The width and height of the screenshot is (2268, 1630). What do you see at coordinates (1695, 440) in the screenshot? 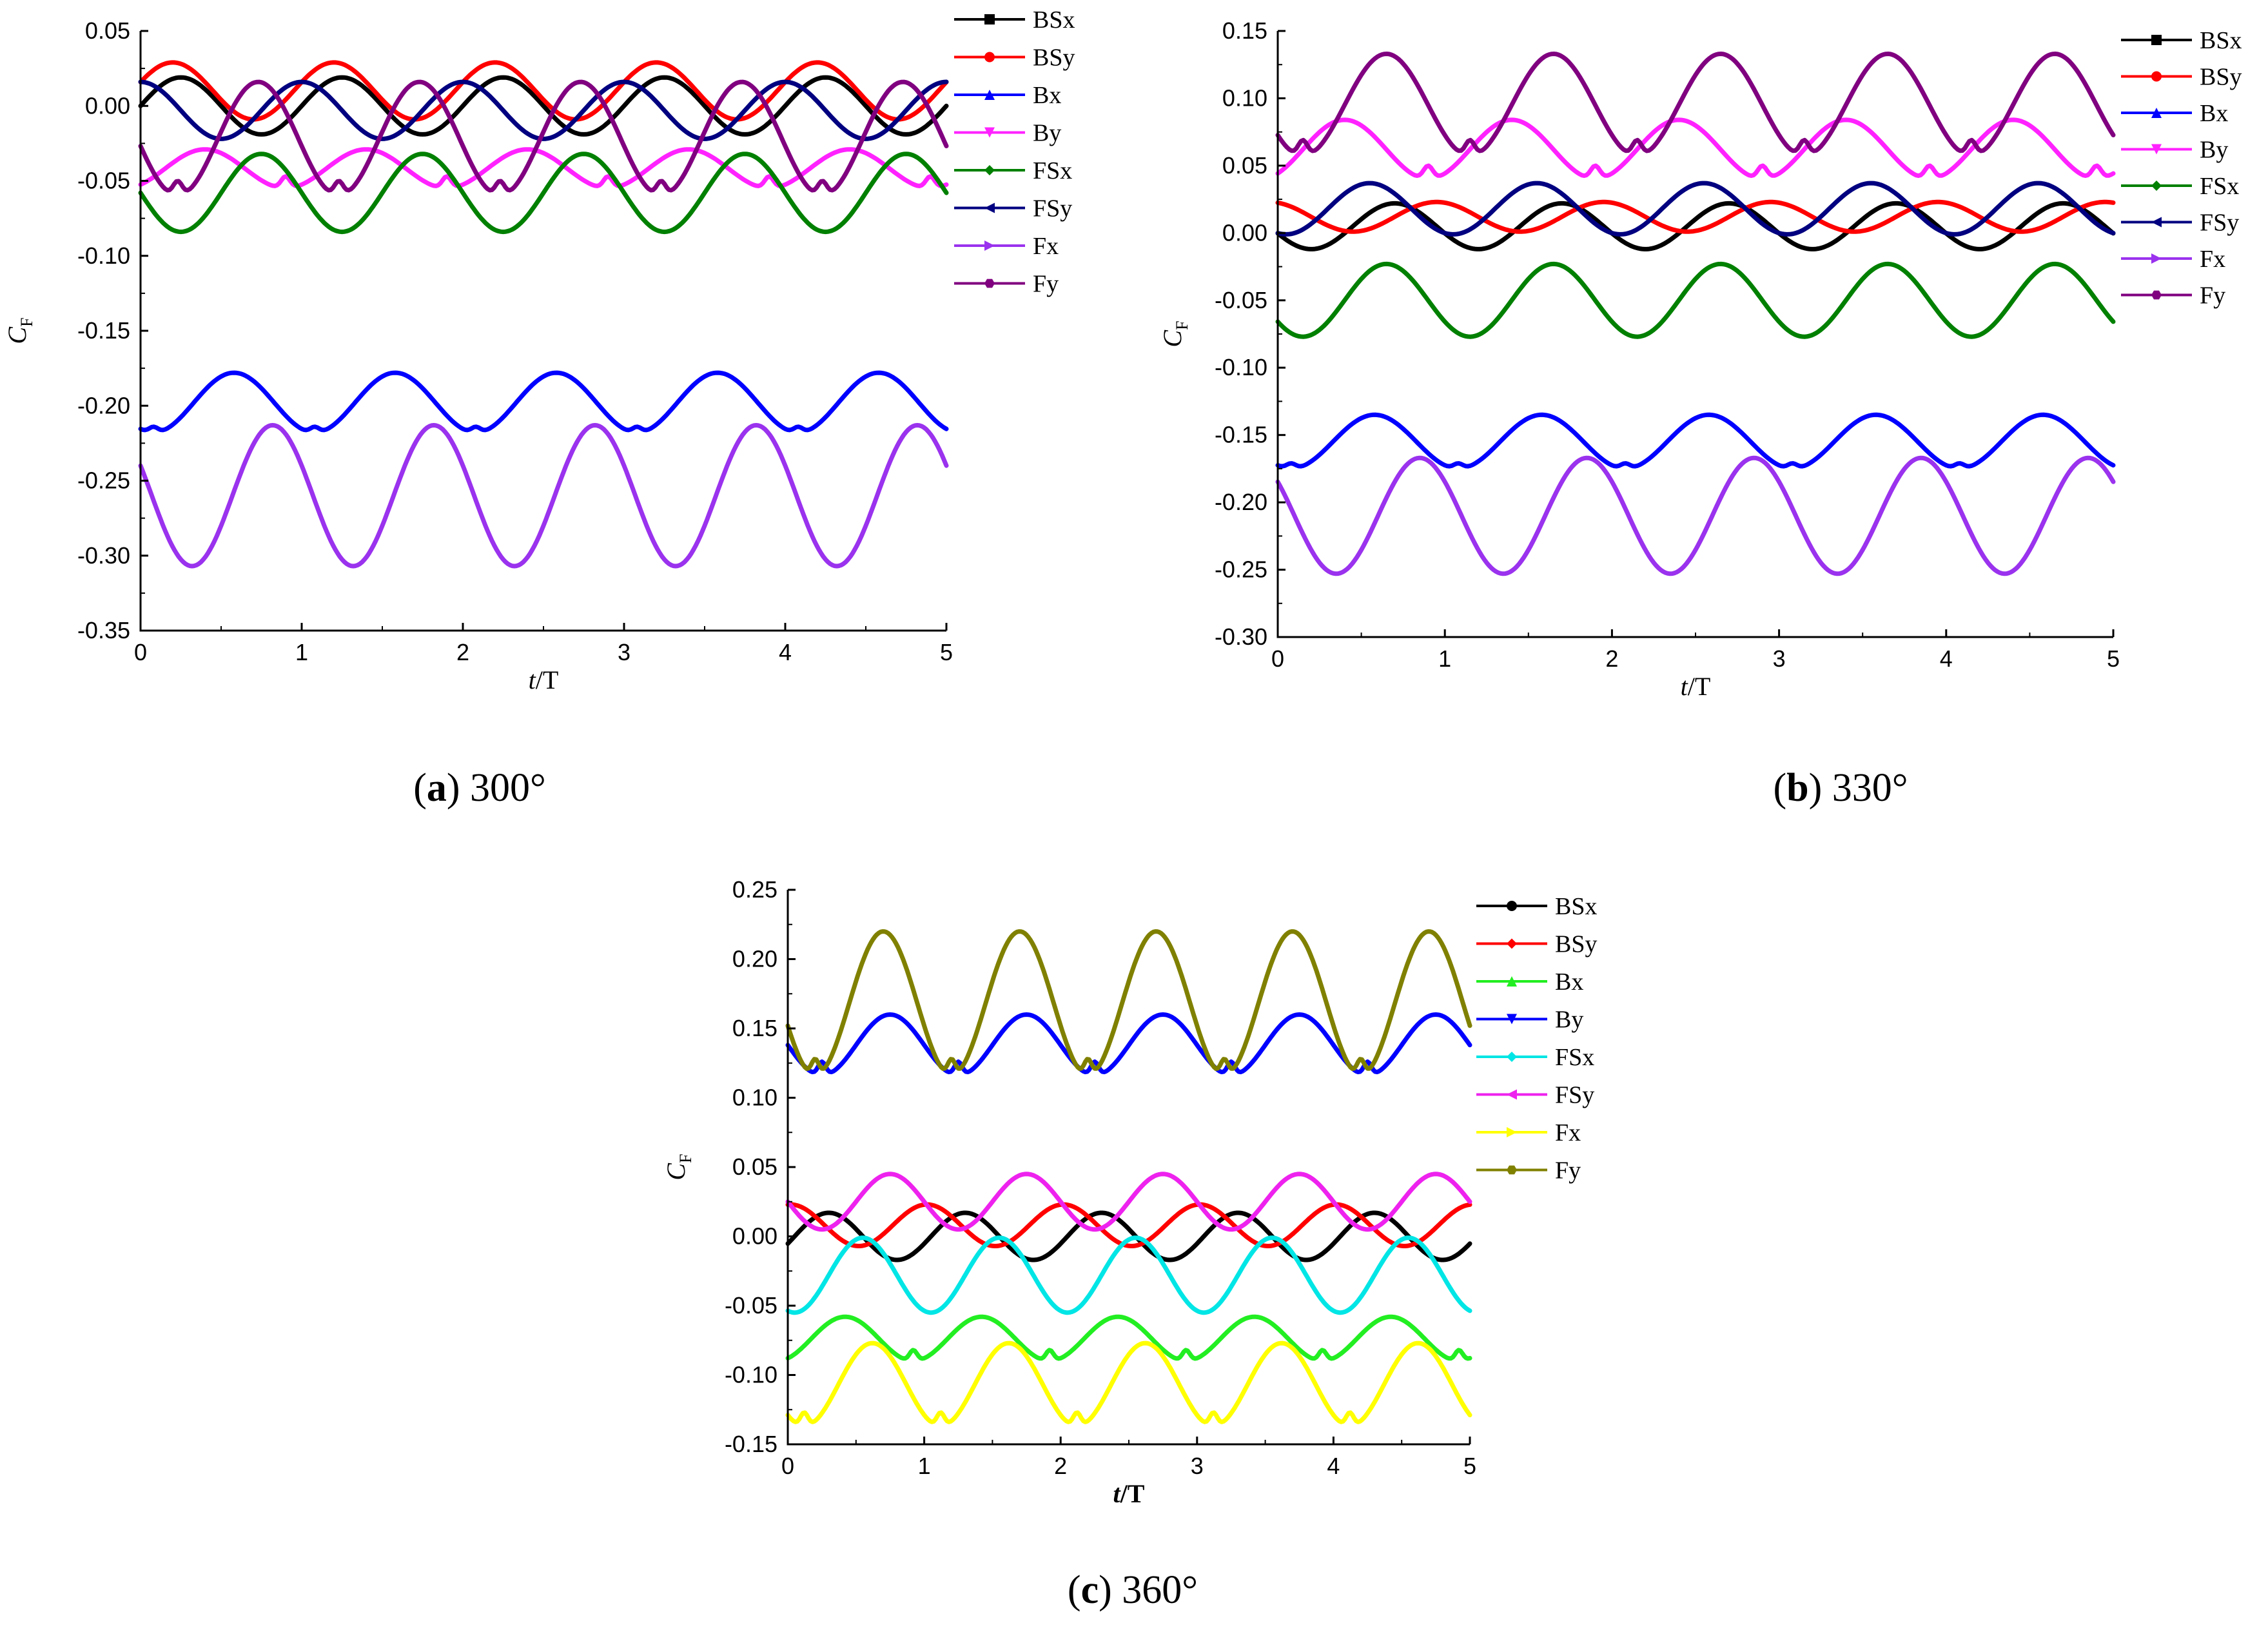
I see `series-line-bx` at bounding box center [1695, 440].